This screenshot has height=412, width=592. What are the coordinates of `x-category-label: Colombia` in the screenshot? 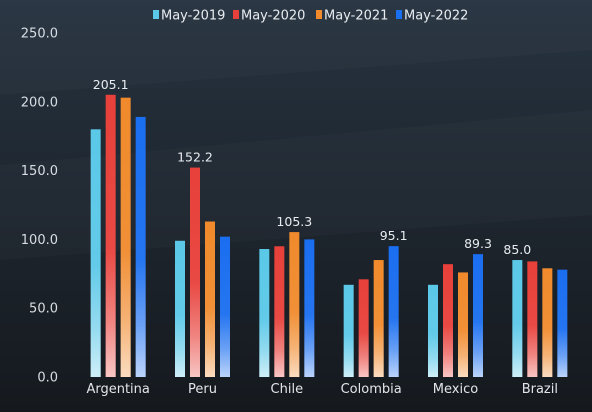 It's located at (371, 389).